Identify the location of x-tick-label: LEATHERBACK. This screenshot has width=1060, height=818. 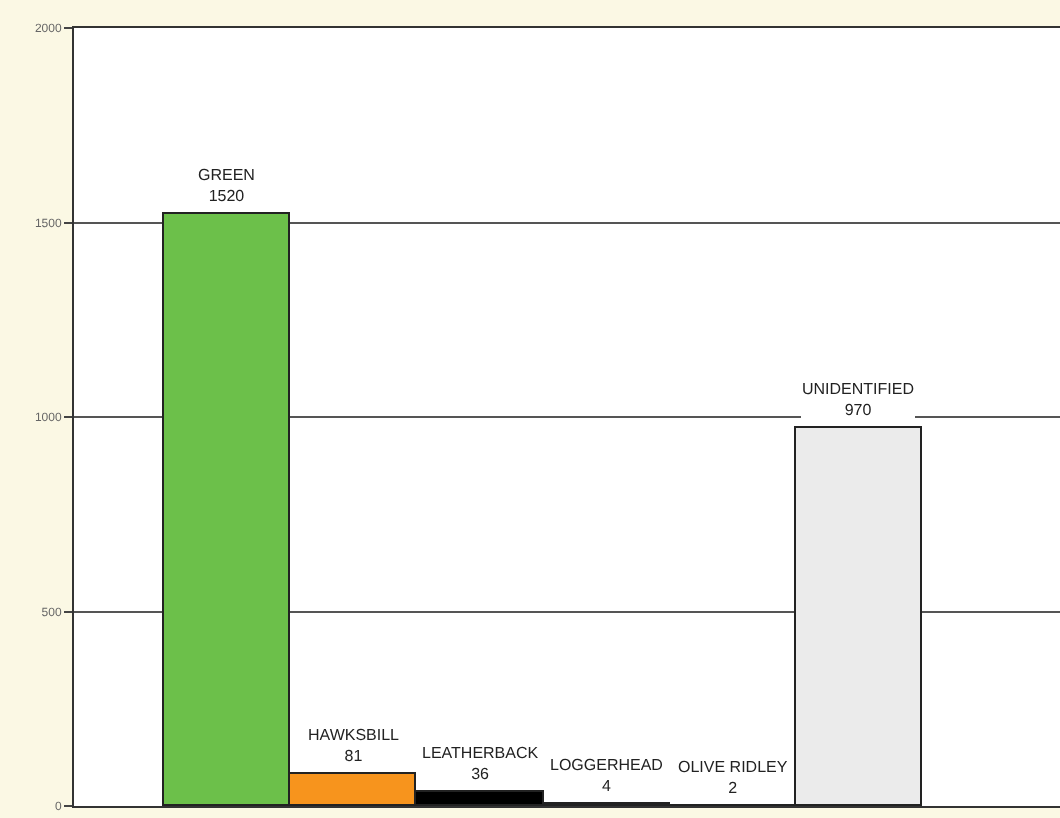
(481, 753).